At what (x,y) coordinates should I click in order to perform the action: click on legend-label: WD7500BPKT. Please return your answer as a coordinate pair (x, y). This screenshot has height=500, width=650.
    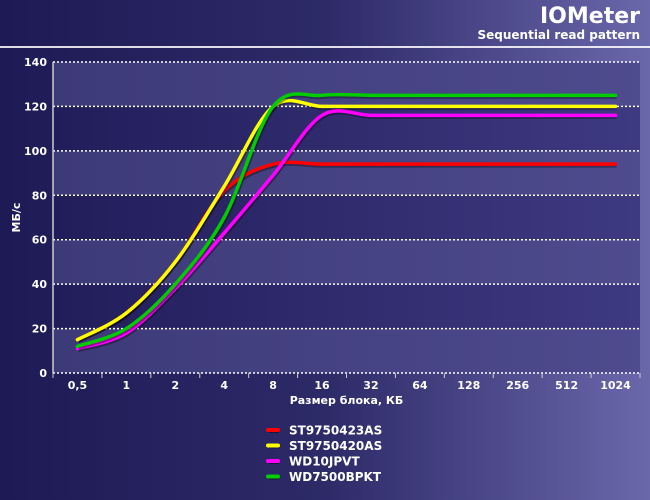
    Looking at the image, I should click on (335, 477).